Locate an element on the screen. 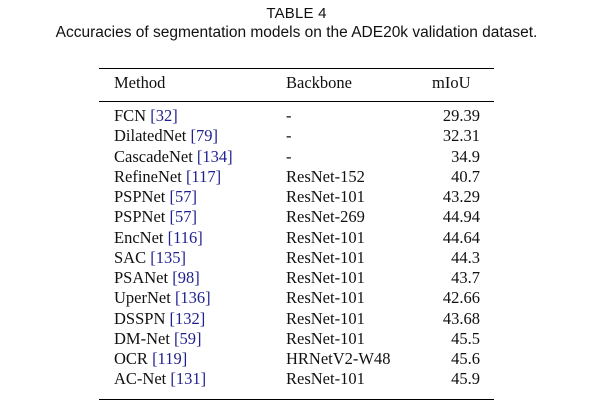 Image resolution: width=593 pixels, height=417 pixels. miou-cell: 40.7 is located at coordinates (465, 176).